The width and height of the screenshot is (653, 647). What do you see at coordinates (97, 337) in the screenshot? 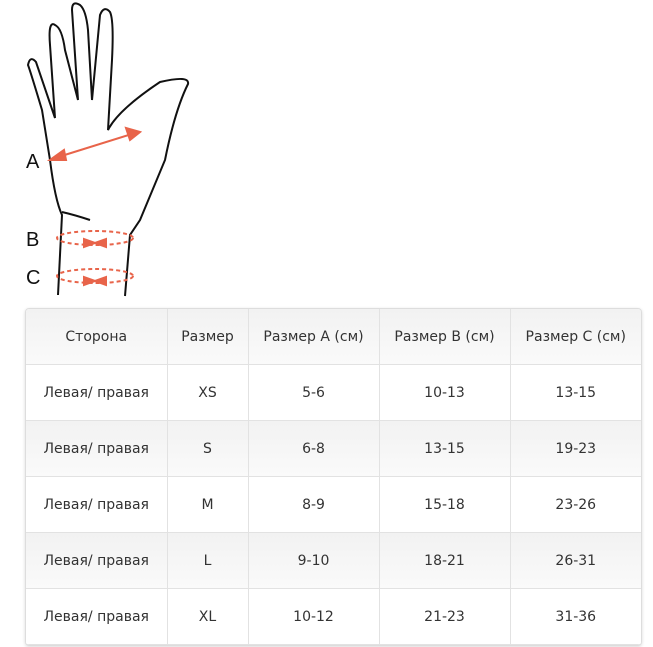
I see `header-side: Сторона` at bounding box center [97, 337].